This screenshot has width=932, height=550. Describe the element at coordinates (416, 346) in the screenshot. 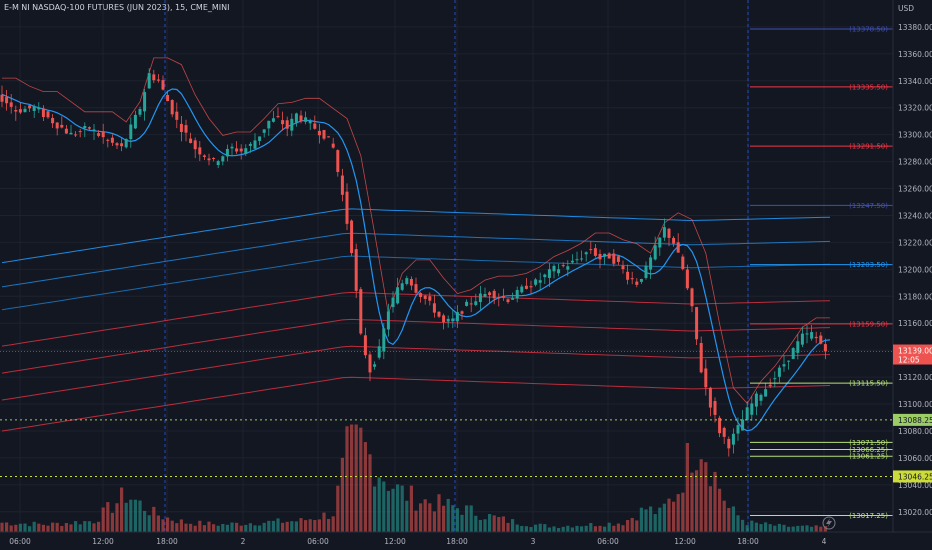

I see `band-line` at that location.